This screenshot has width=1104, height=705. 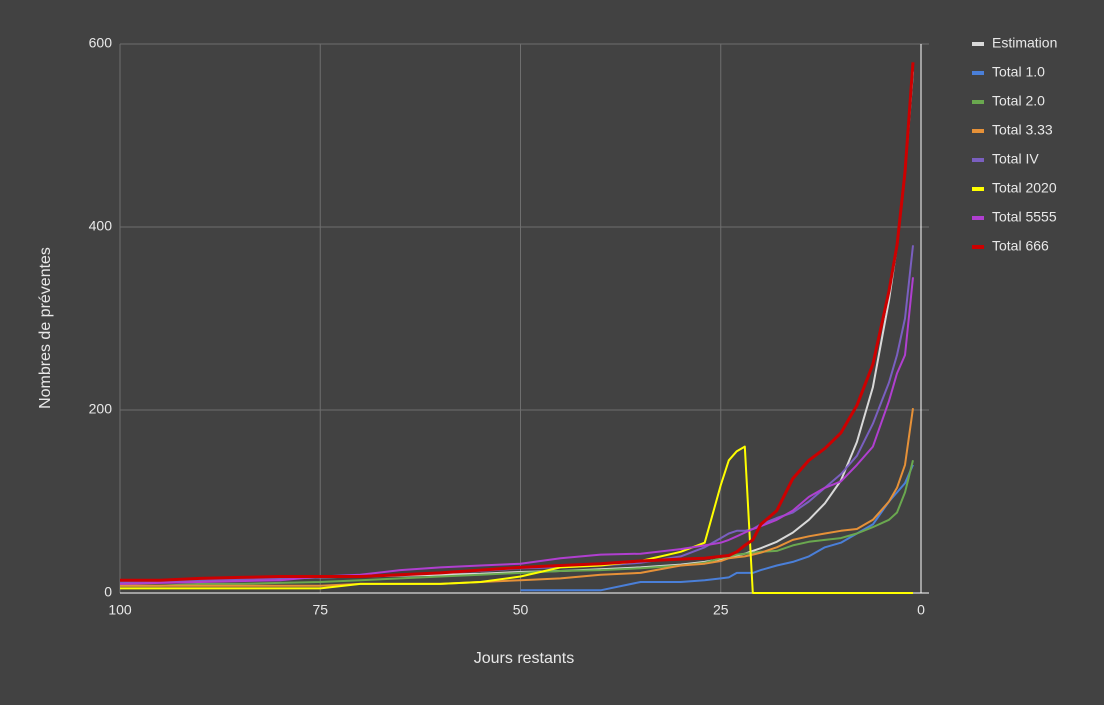 I want to click on legend-label: Estimation, so click(x=1024, y=43).